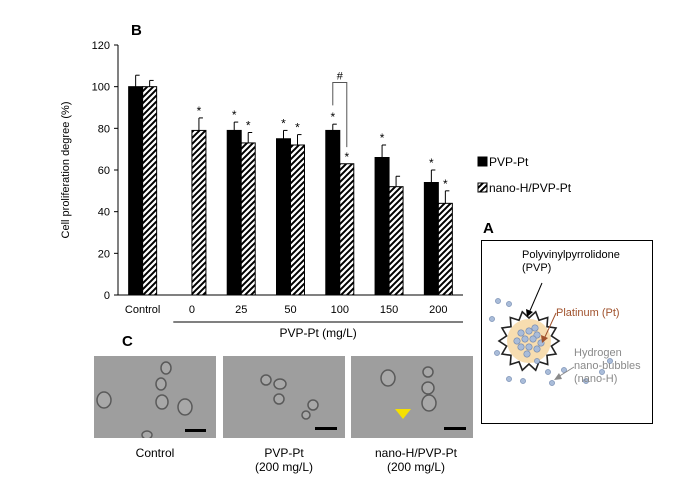 The width and height of the screenshot is (694, 499). Describe the element at coordinates (107, 296) in the screenshot. I see `y-tick-label: 0` at that location.